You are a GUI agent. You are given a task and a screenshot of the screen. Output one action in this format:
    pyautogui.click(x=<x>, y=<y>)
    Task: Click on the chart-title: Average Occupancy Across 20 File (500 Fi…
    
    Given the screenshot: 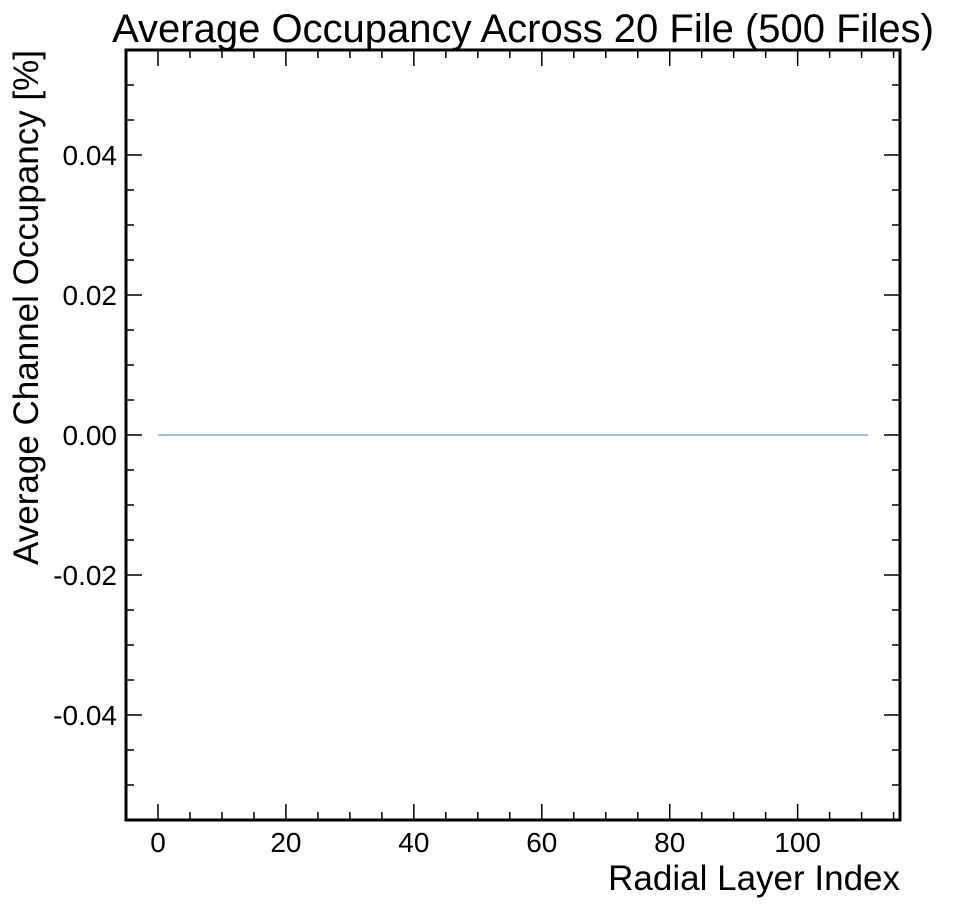 What is the action you would take?
    pyautogui.click(x=523, y=29)
    